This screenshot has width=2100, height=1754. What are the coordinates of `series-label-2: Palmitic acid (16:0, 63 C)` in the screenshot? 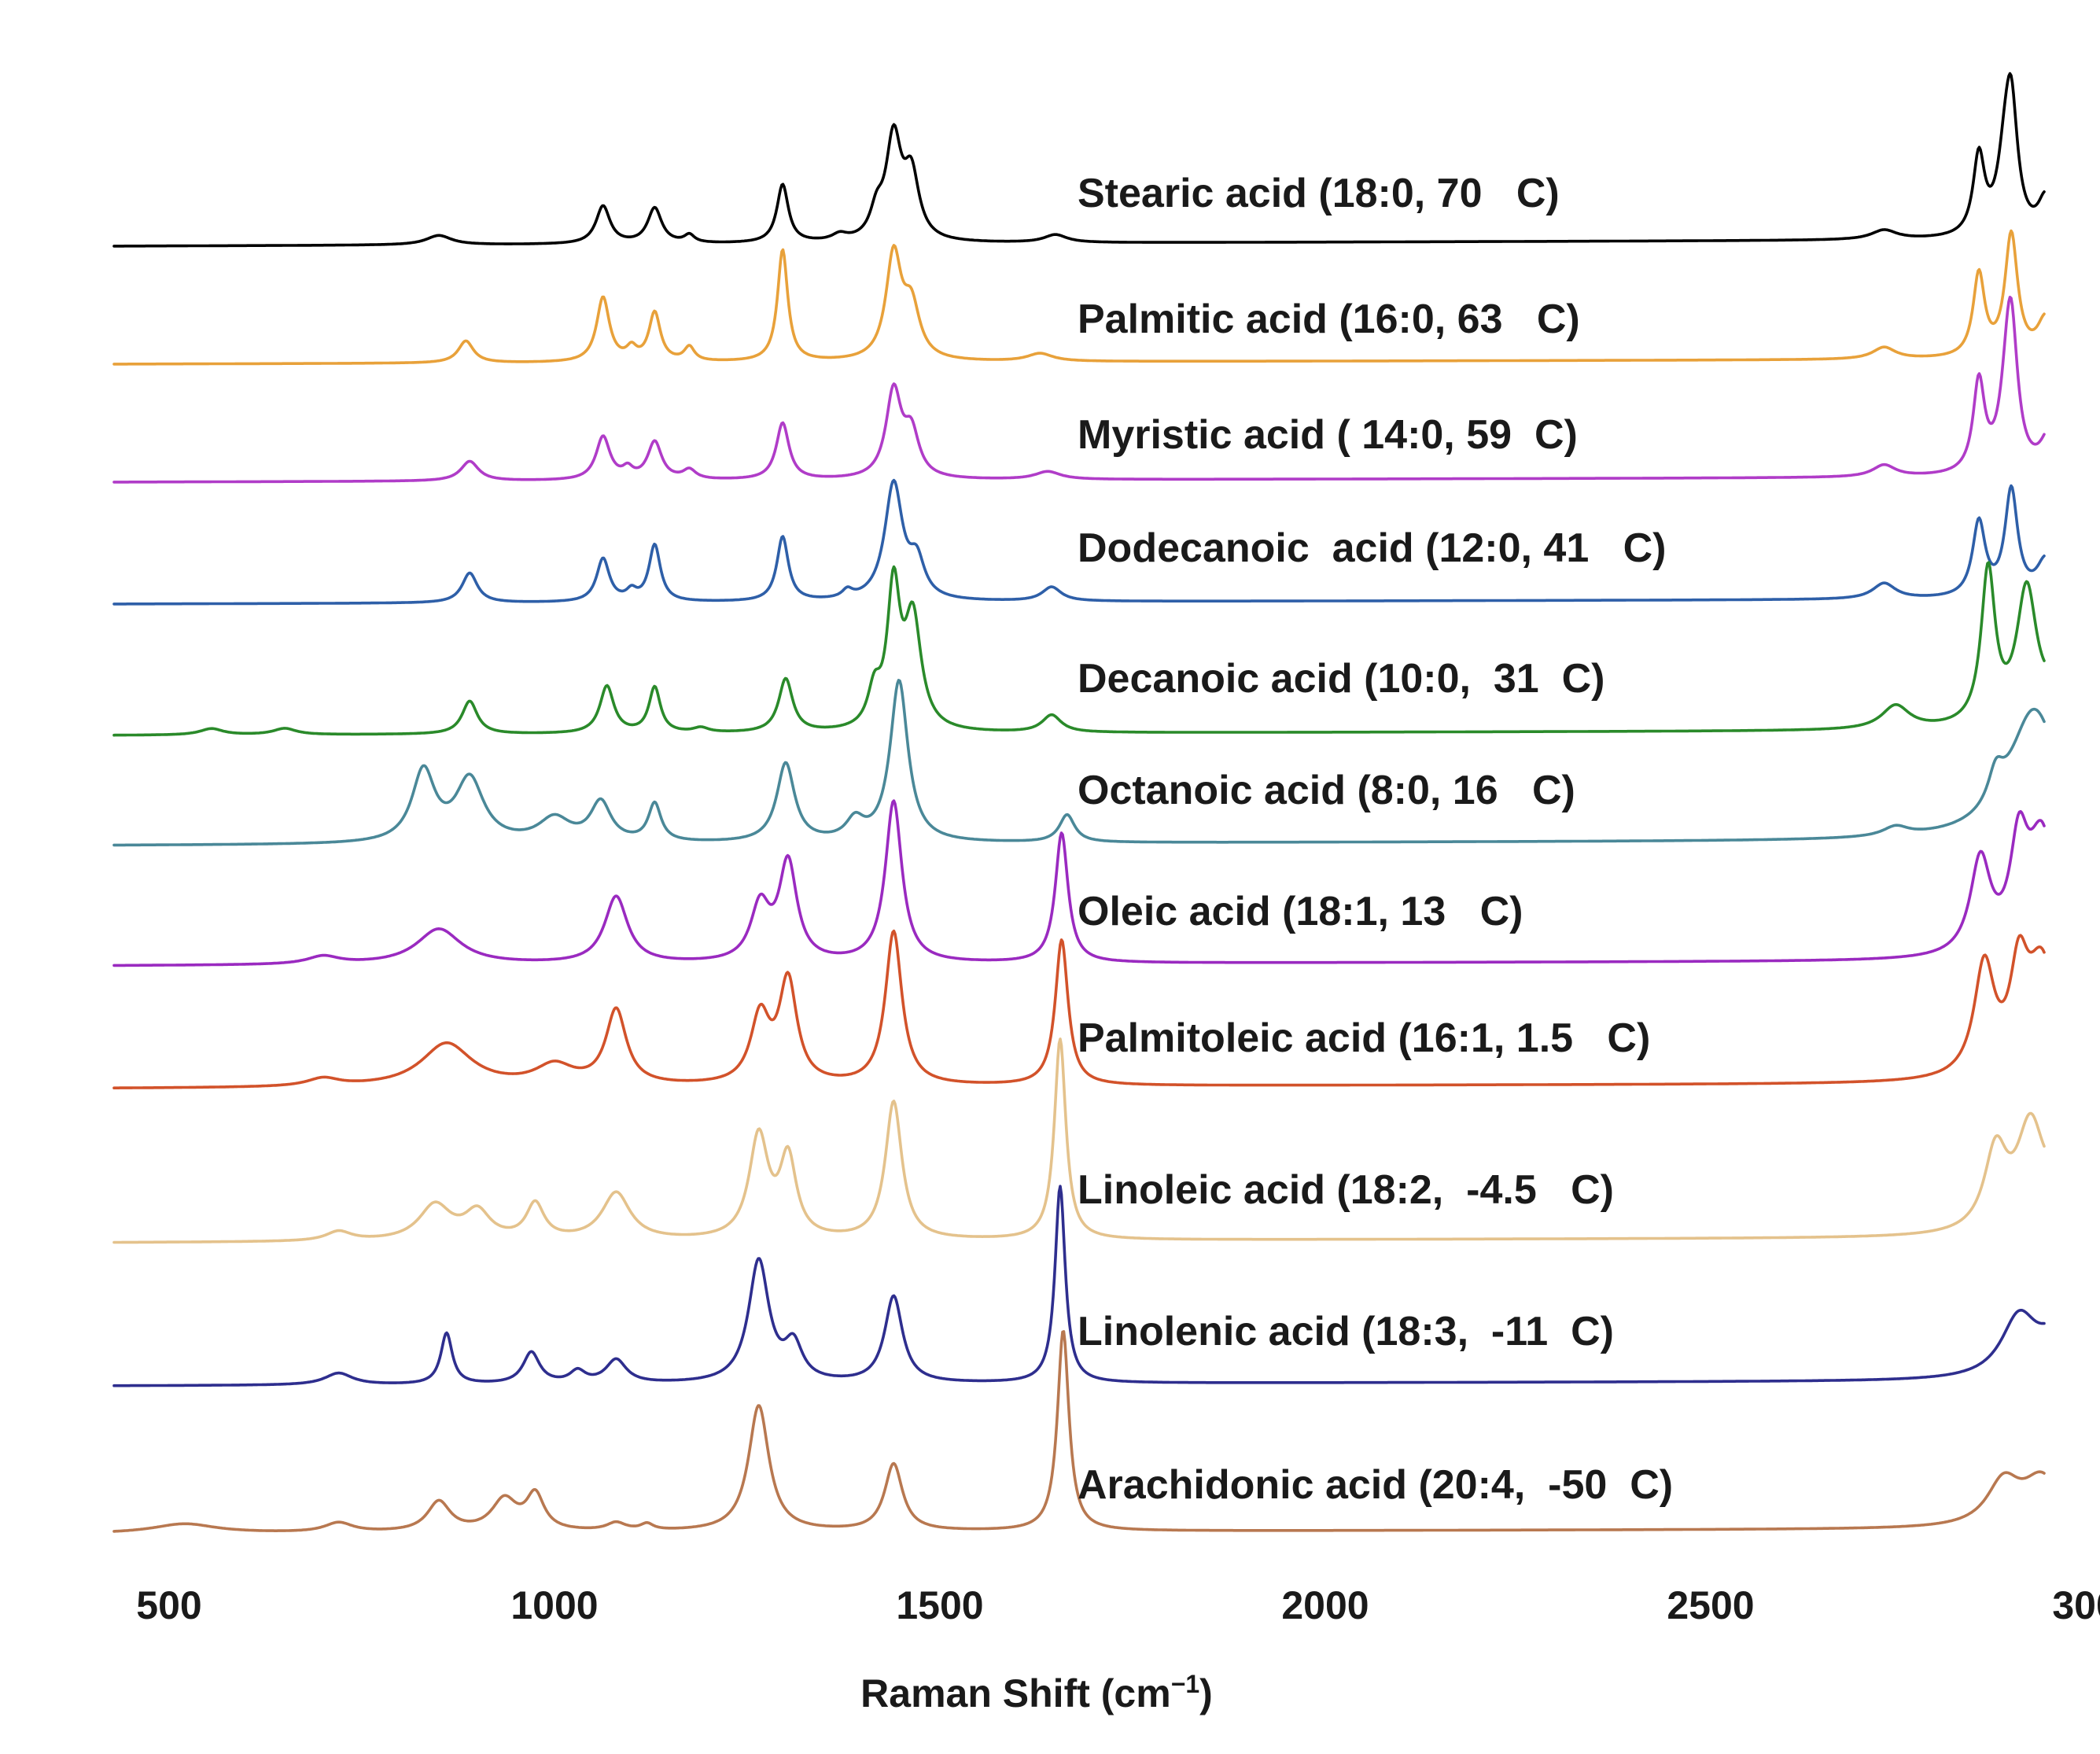 It's located at (1329, 319).